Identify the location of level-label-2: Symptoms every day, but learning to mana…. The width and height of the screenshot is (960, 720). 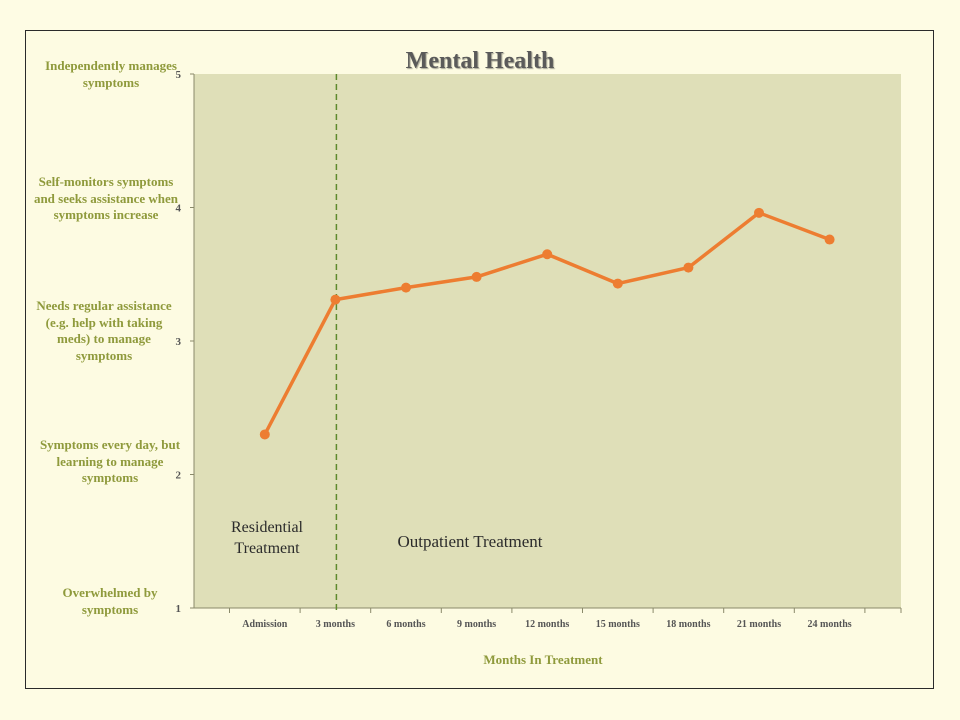
(110, 461).